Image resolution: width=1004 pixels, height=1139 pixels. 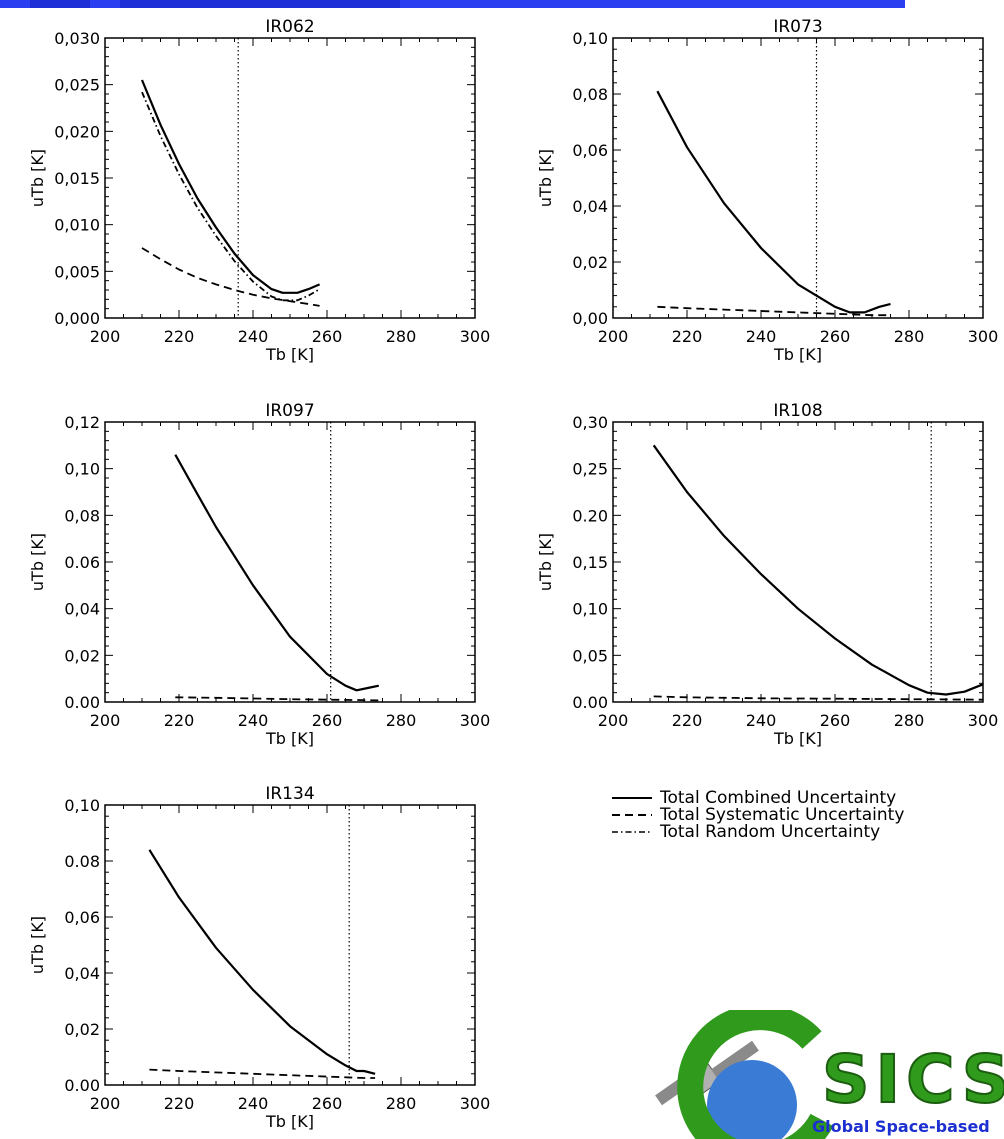 I want to click on legend-label: Total Random Uncertainty, so click(x=769, y=832).